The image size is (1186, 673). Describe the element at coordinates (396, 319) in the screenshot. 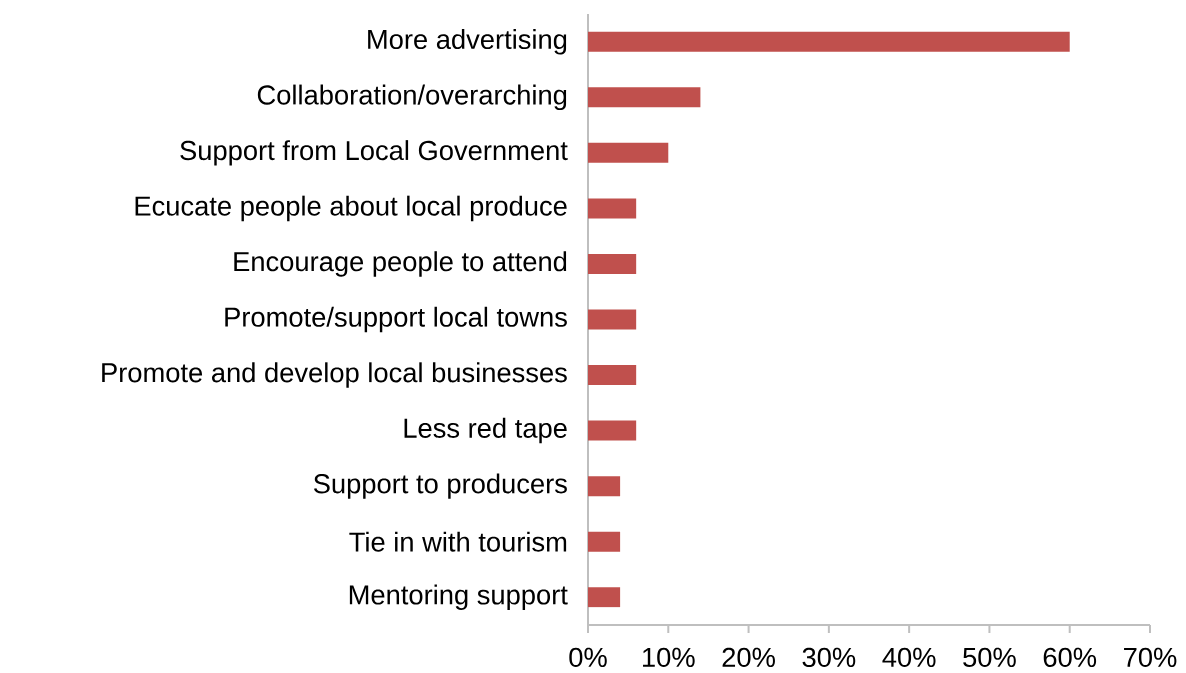

I see `y-tick-label: Promote/support local towns` at that location.